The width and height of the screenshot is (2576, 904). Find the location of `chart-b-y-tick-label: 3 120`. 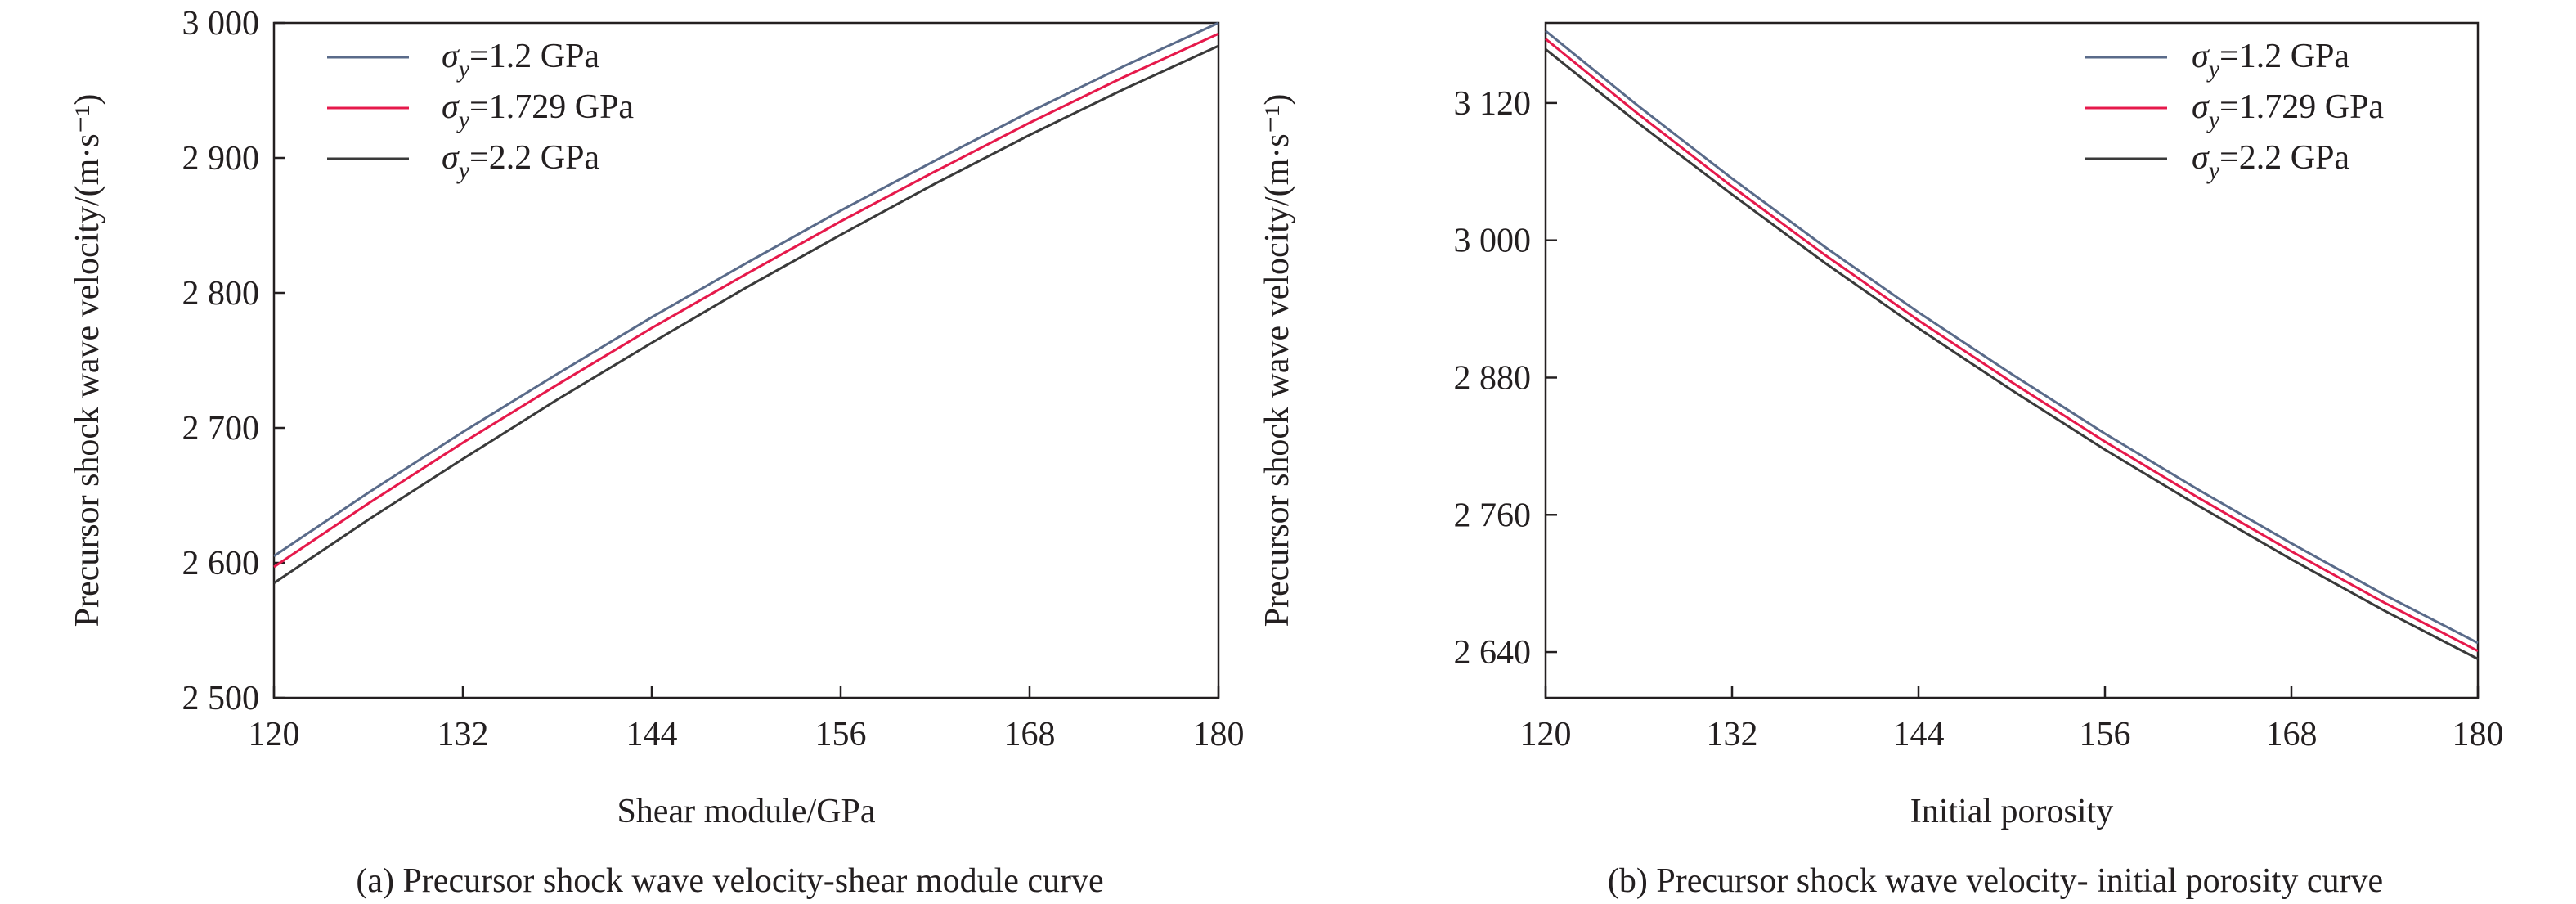

chart-b-y-tick-label: 3 120 is located at coordinates (1493, 104).